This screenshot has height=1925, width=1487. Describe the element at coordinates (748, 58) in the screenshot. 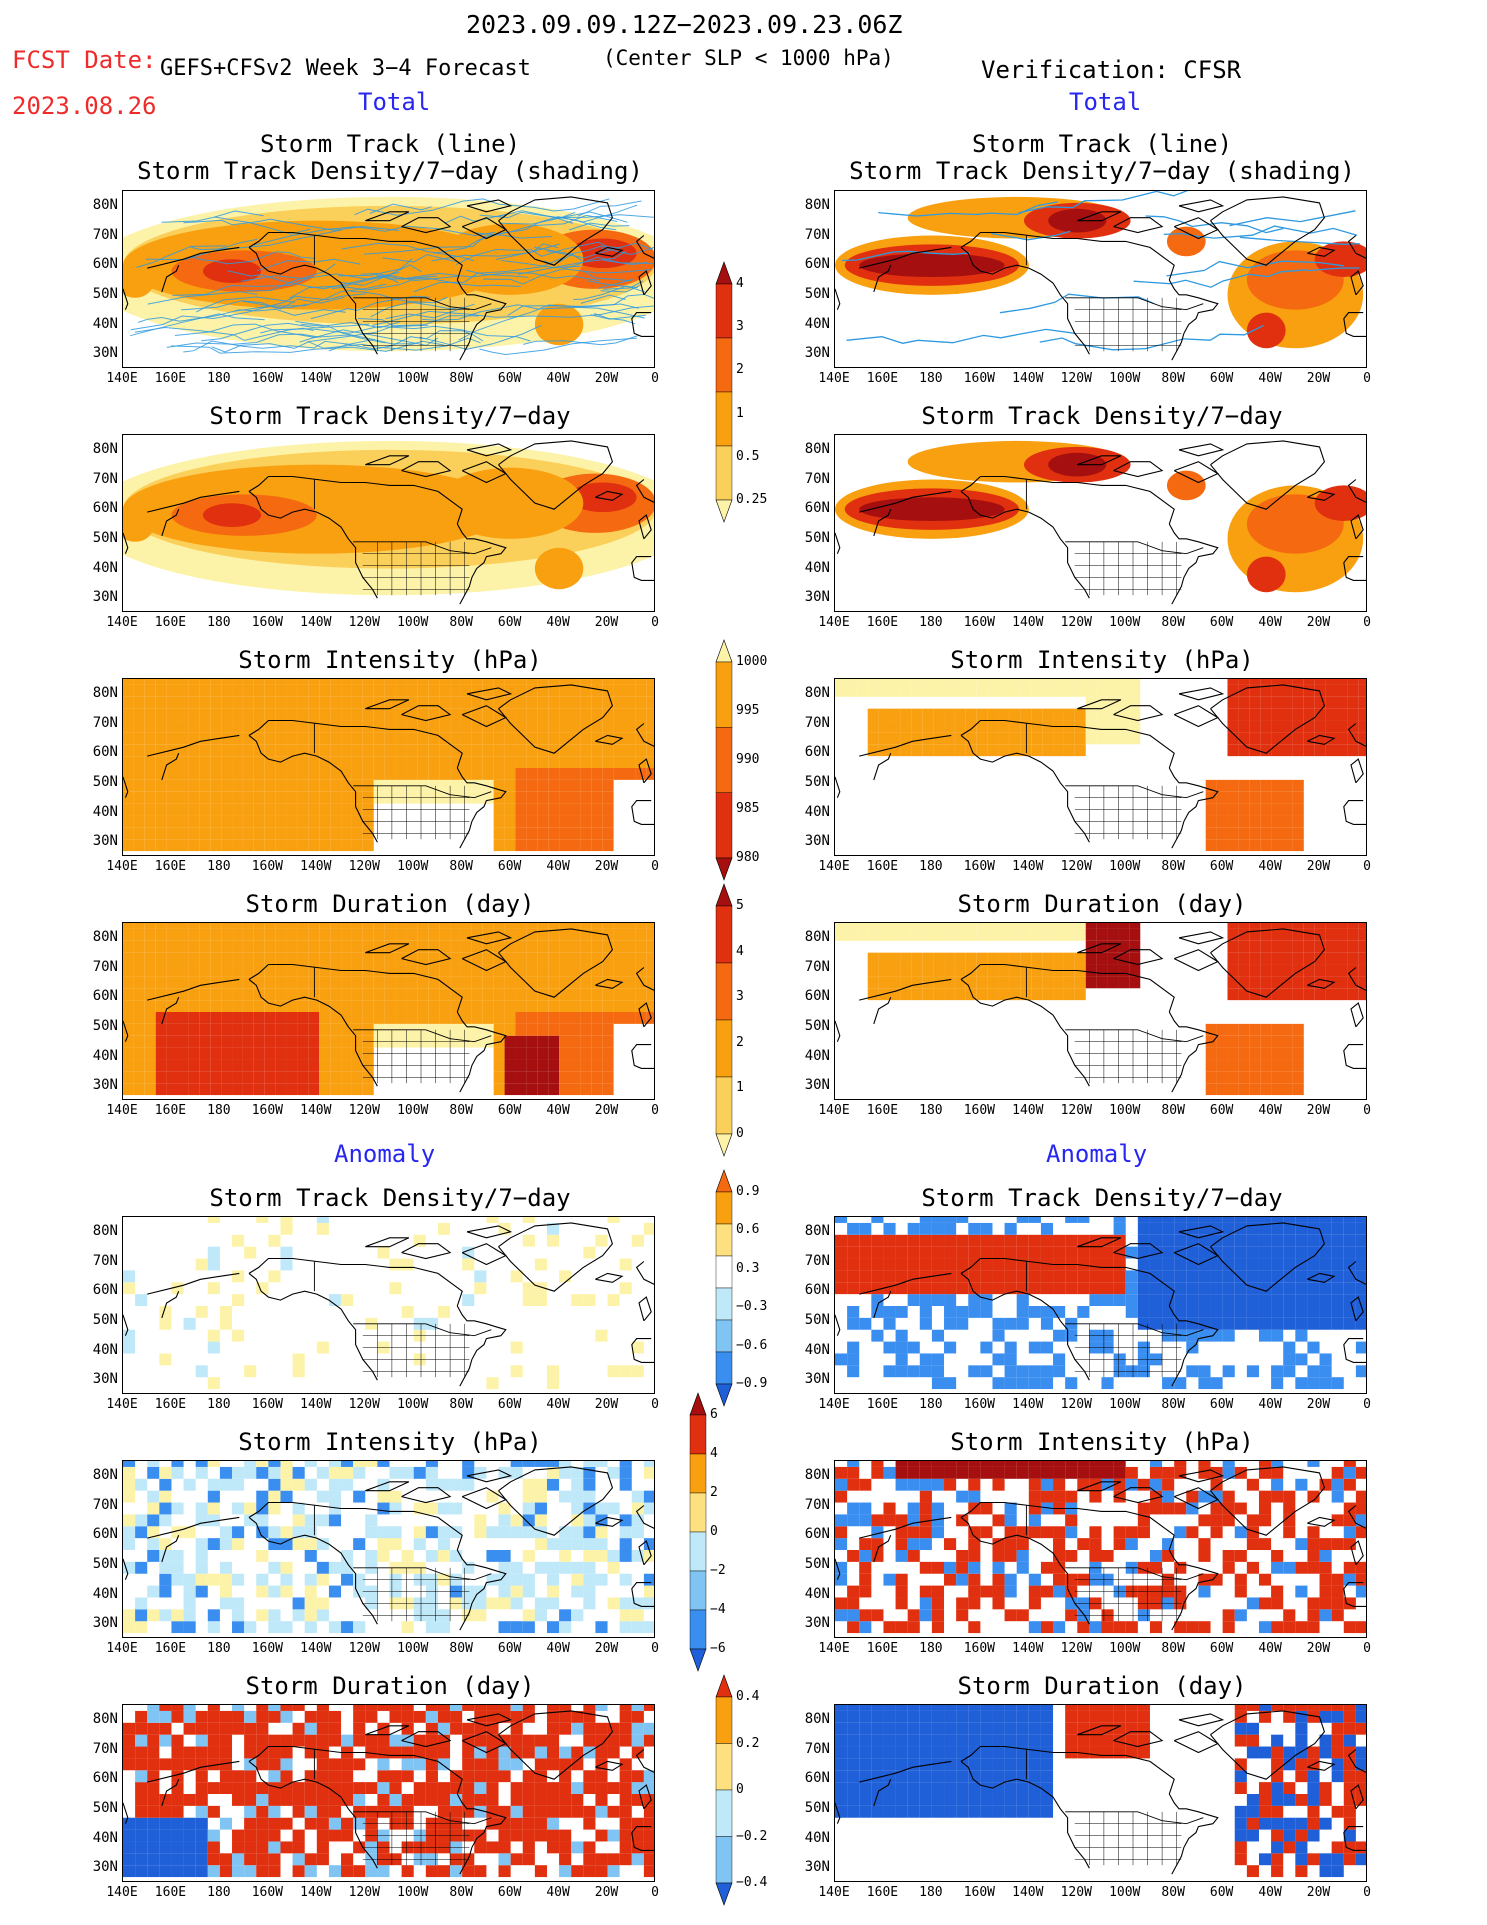

I see `slp-criterion: (Center SLP < 1000 hPa)` at that location.